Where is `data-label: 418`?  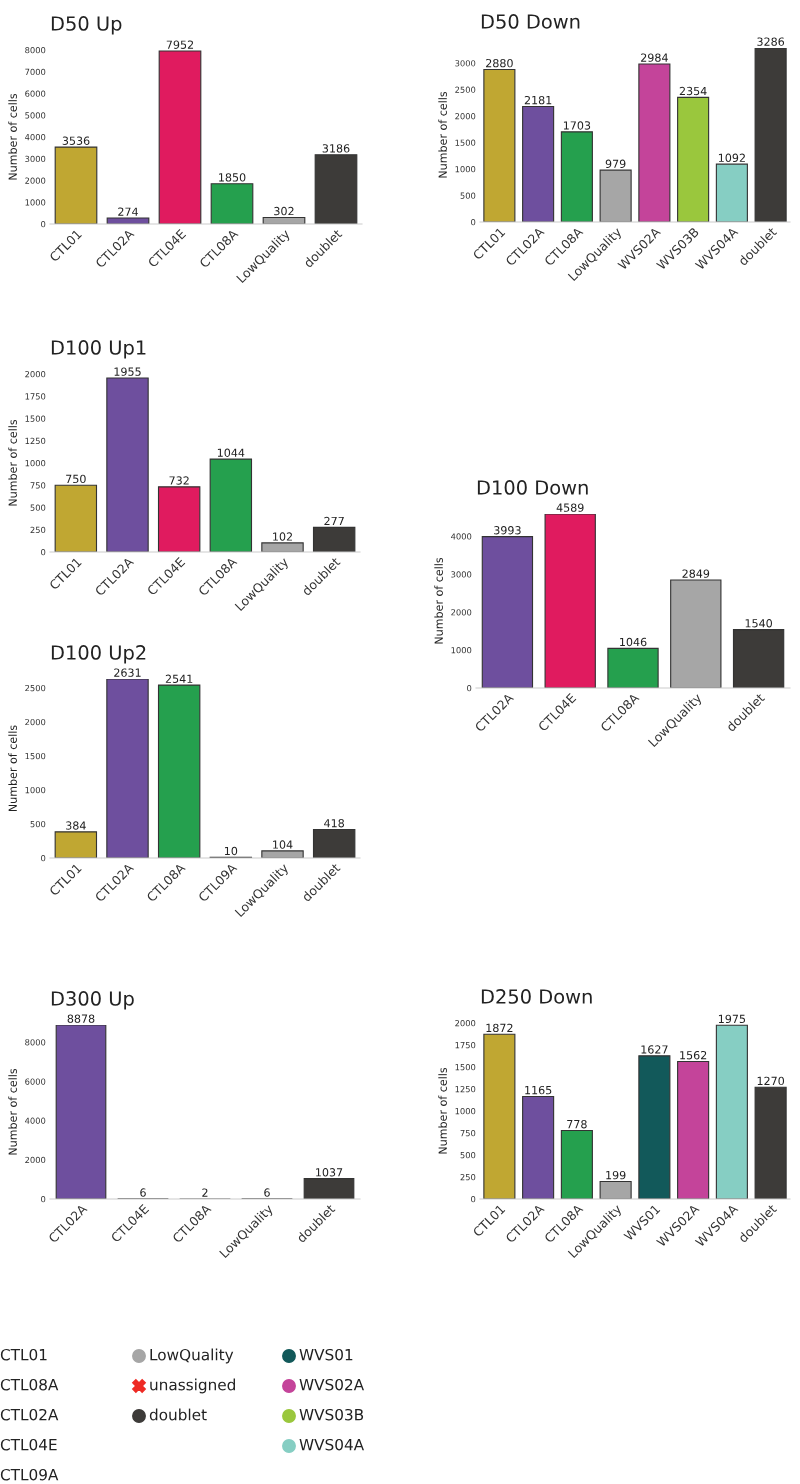
data-label: 418 is located at coordinates (334, 823).